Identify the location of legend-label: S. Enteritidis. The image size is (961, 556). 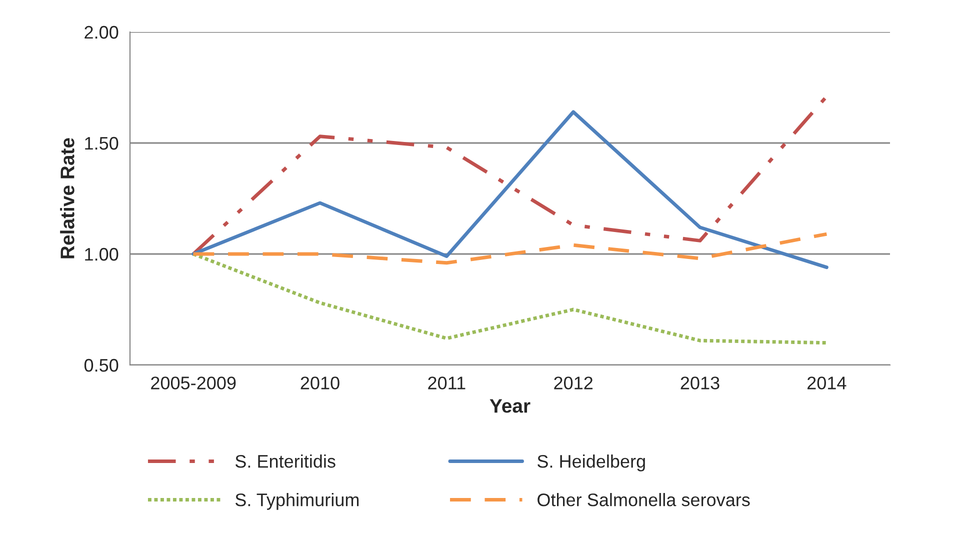
(285, 461).